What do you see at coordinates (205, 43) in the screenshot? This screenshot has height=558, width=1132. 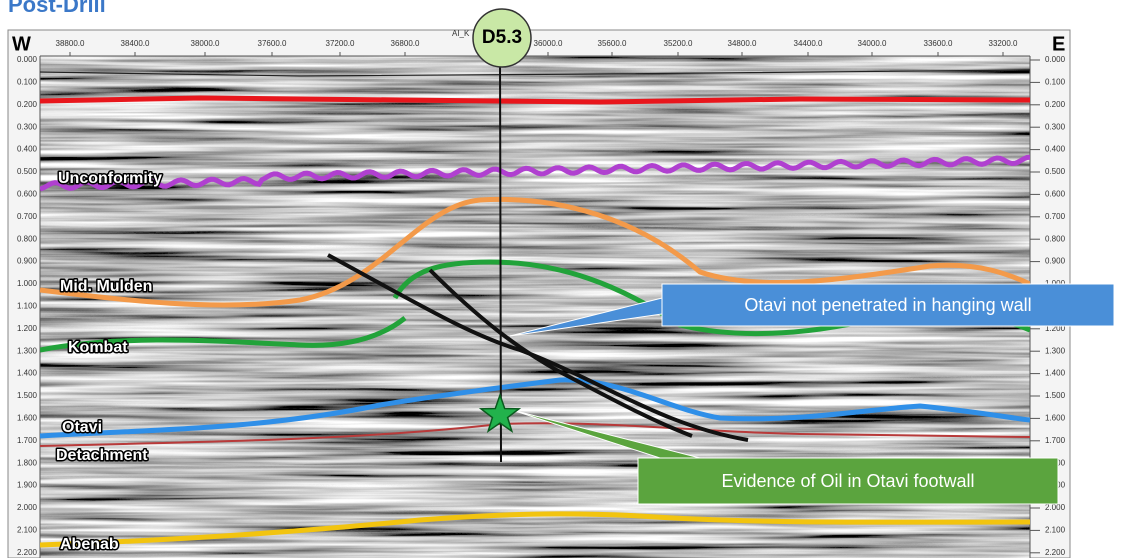 I see `distance-tick-label: 38000.0` at bounding box center [205, 43].